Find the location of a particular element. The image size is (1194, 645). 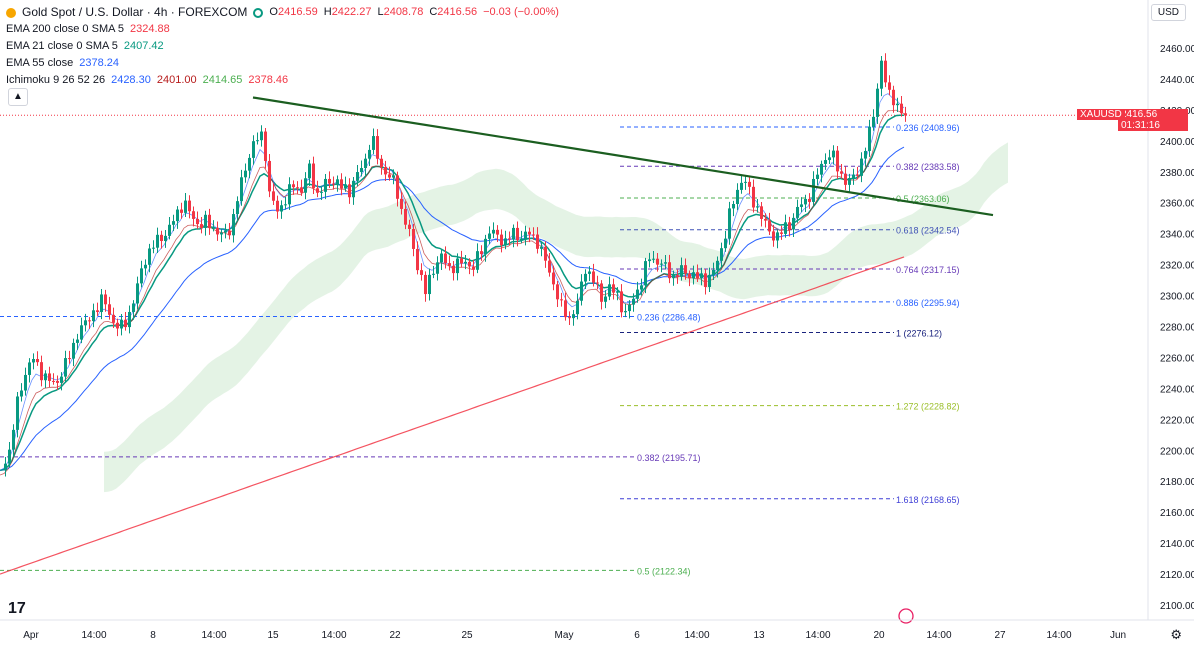

gear-icon: ⚙ is located at coordinates (1176, 634).